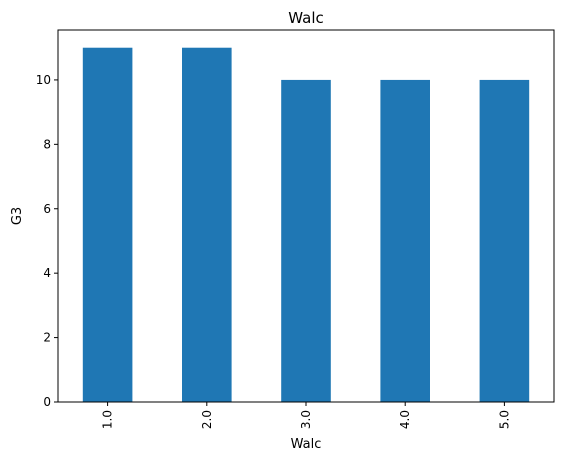 The height and width of the screenshot is (463, 562). I want to click on chart-title: Walc, so click(305, 18).